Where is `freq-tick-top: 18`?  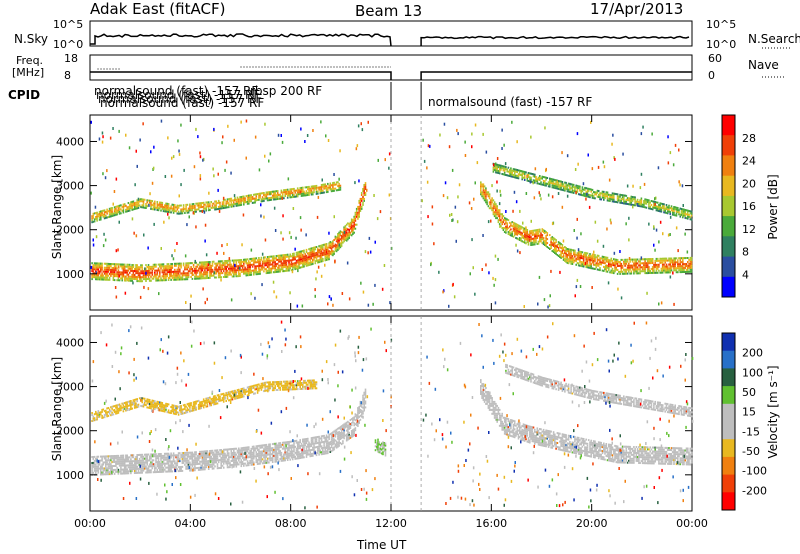
freq-tick-top: 18 is located at coordinates (71, 58).